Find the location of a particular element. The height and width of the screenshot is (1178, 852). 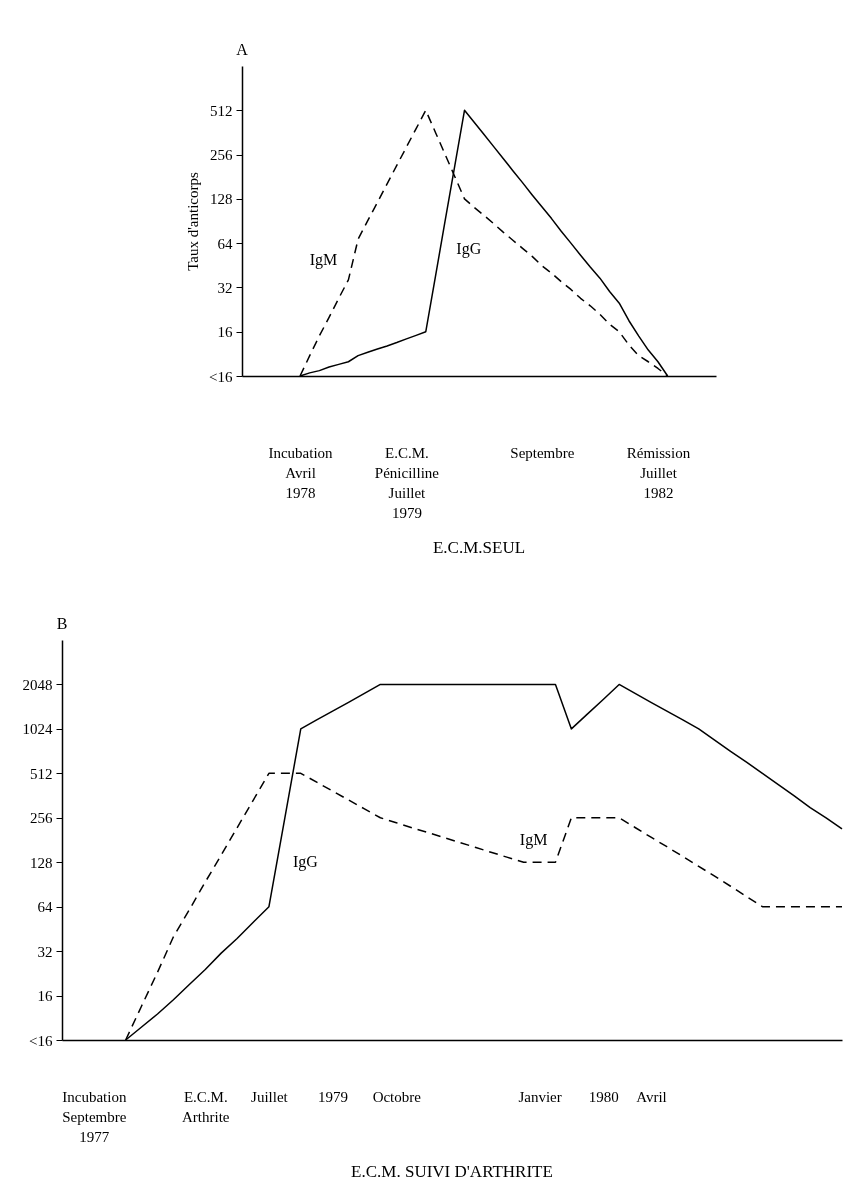

x-tick-label: Septembre is located at coordinates (542, 452).